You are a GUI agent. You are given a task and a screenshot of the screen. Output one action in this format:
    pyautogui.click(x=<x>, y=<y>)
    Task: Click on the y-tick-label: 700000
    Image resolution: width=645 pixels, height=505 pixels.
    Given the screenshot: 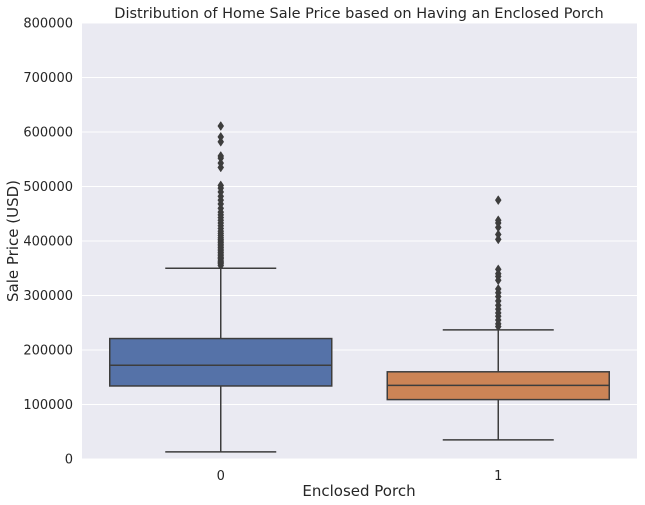 What is the action you would take?
    pyautogui.click(x=48, y=78)
    